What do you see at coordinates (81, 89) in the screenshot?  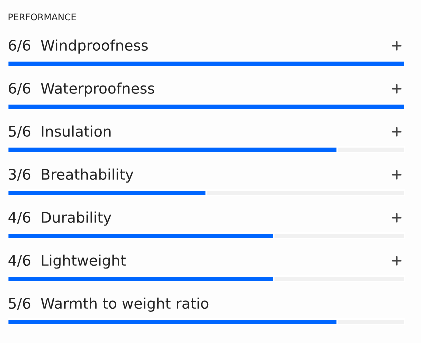 I see `y-tick-label: 6/6 Waterproofness` at bounding box center [81, 89].